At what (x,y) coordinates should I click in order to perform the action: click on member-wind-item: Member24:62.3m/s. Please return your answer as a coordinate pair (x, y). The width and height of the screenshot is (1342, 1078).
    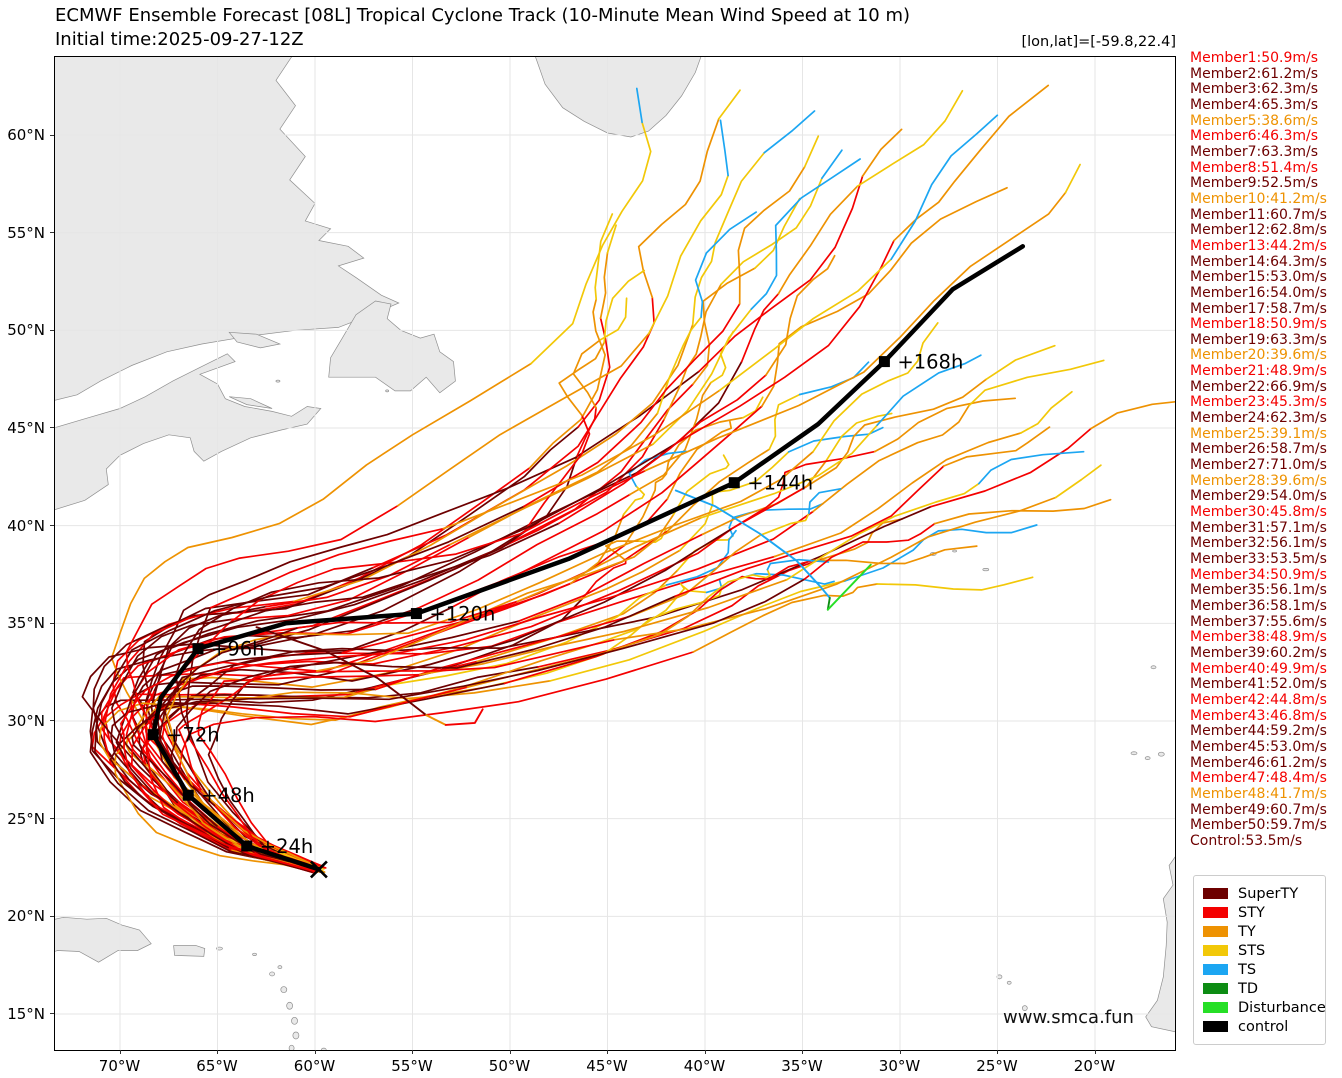
    Looking at the image, I should click on (1258, 418).